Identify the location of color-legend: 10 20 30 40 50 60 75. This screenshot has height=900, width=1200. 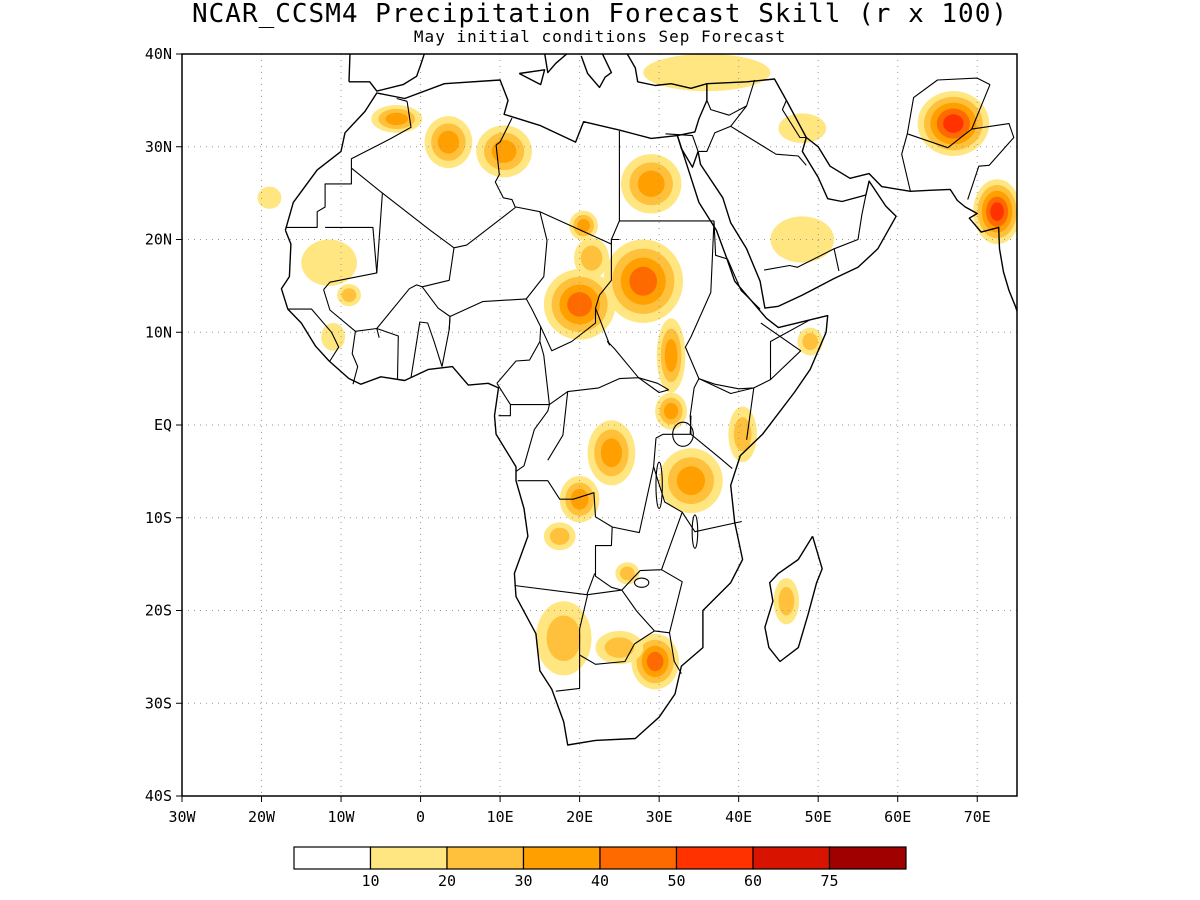
(600, 868).